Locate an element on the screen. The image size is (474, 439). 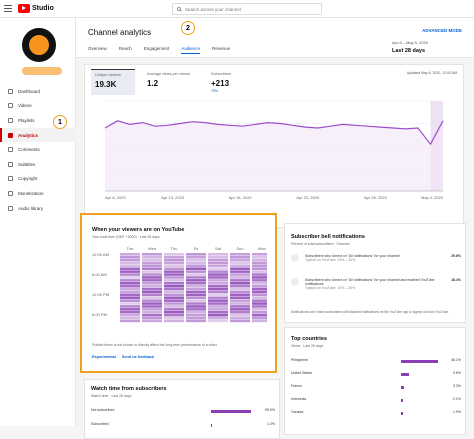
sidebar-item-audio-library: Audio library is located at coordinates (38, 208).